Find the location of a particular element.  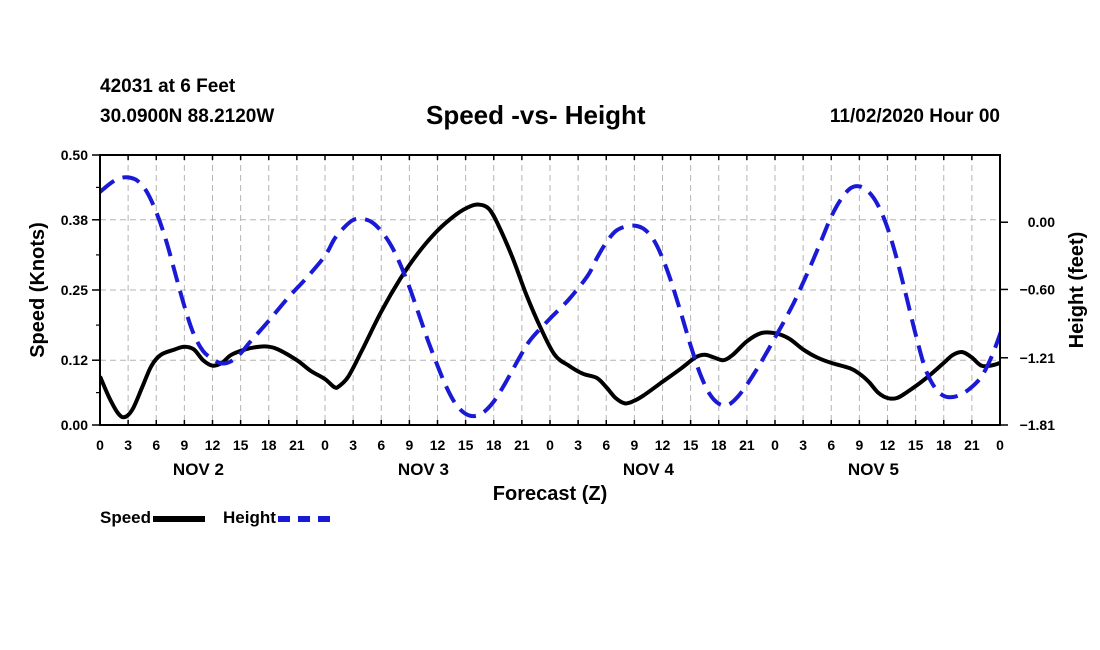

legend-speed-swatch is located at coordinates (179, 519).